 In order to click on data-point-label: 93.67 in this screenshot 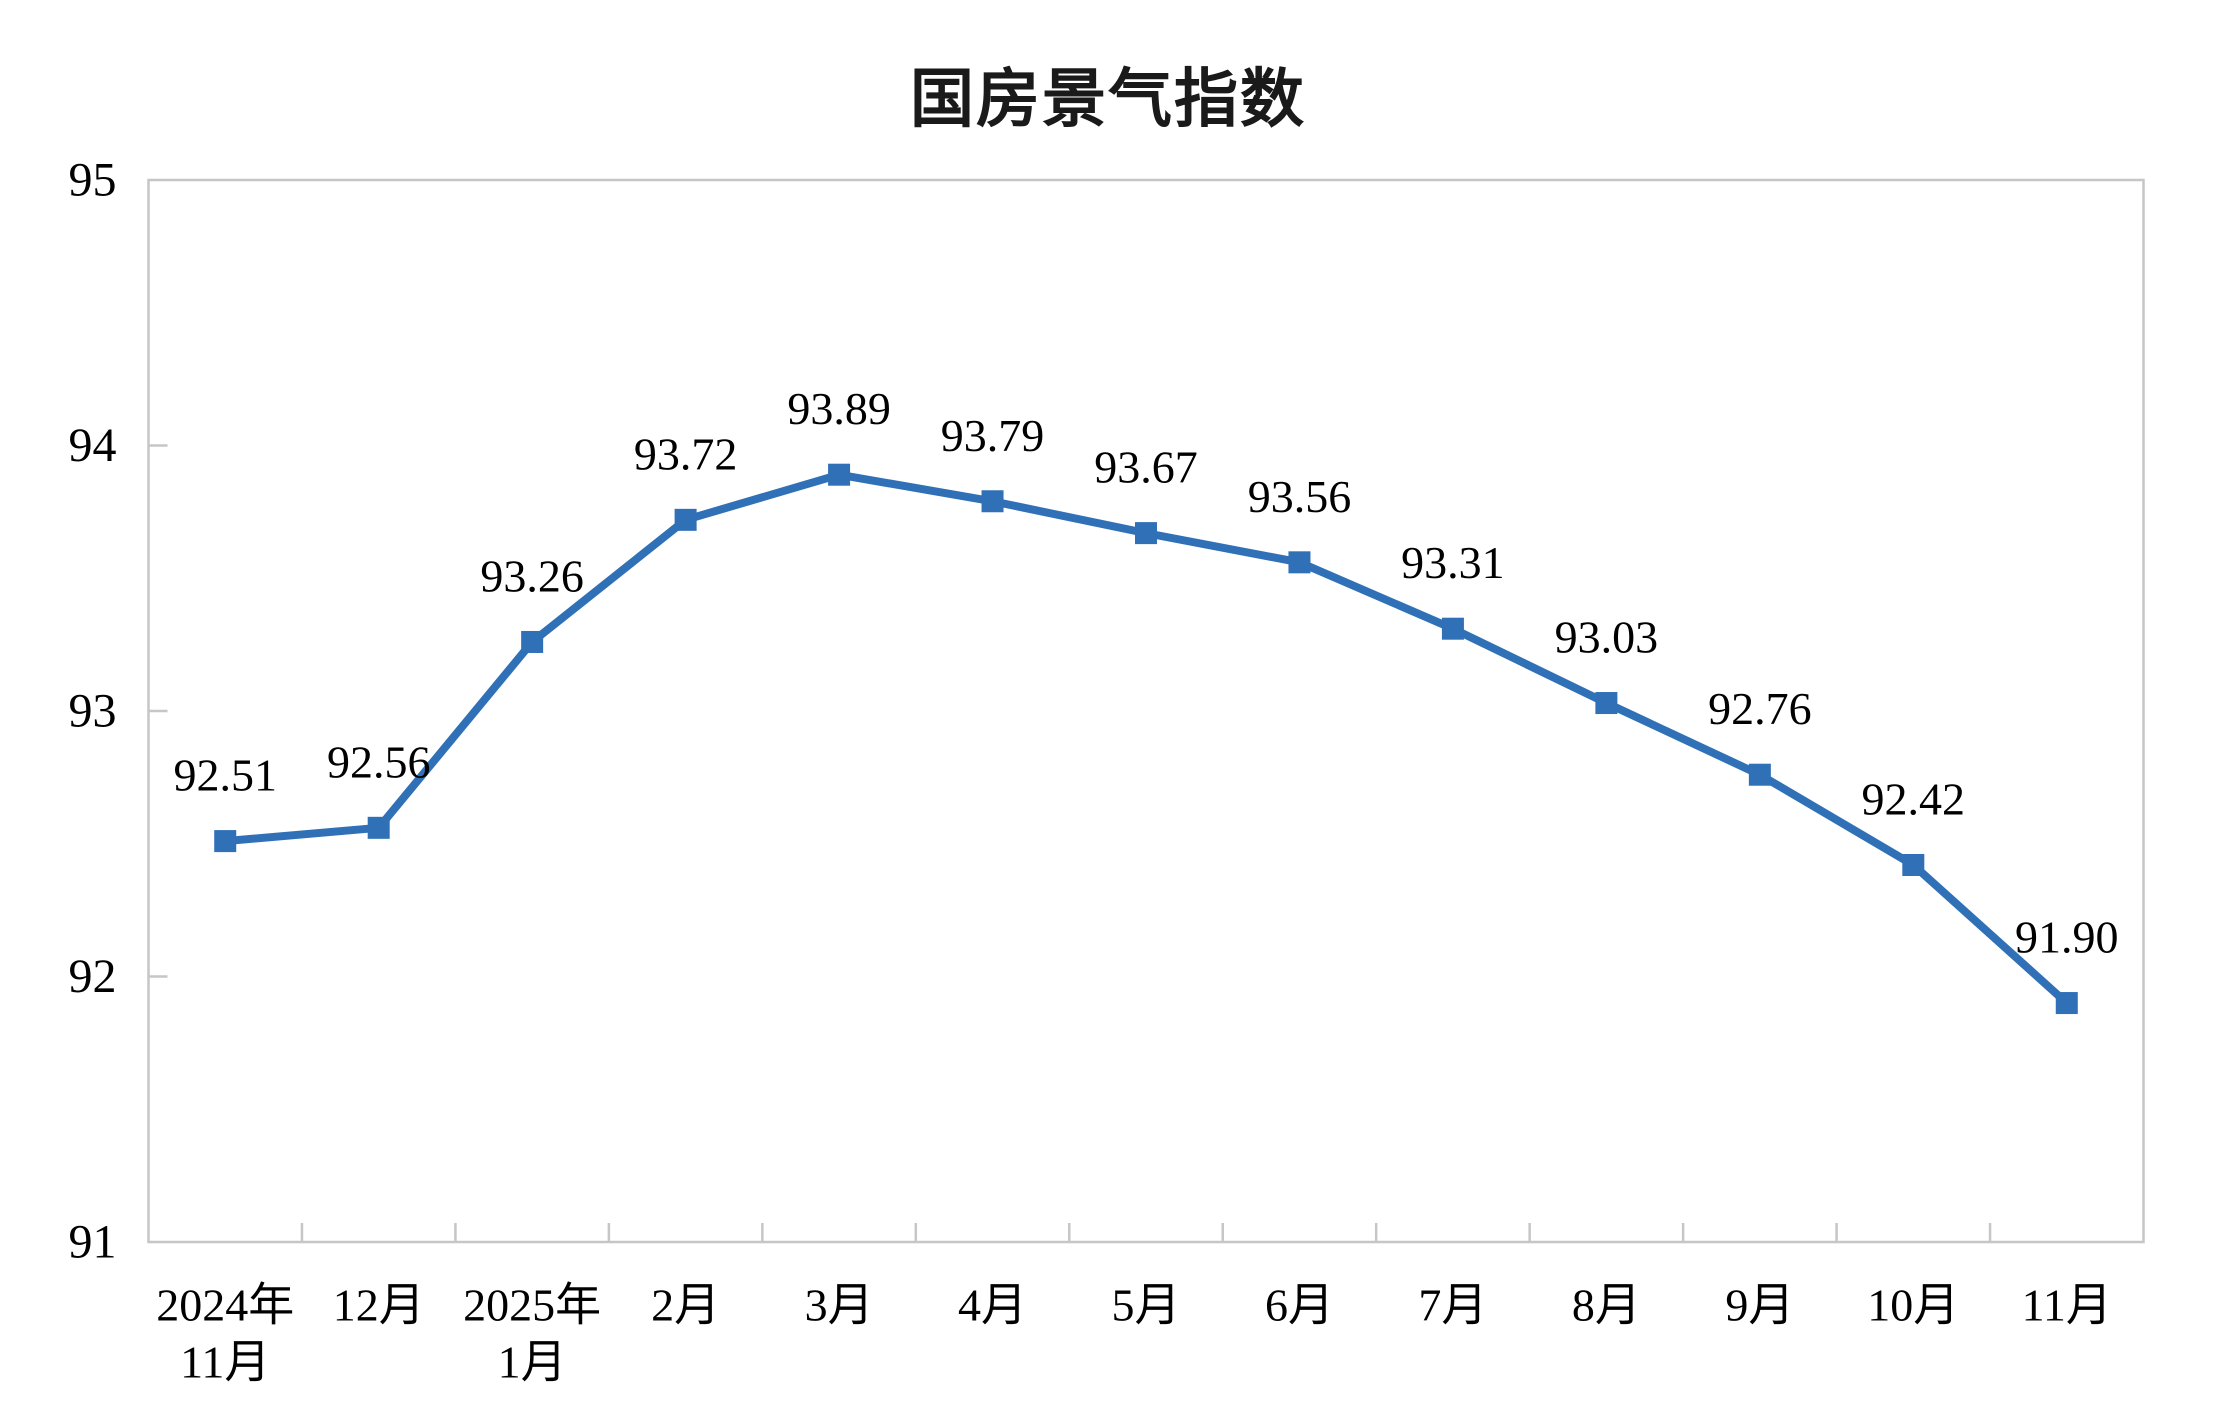, I will do `click(1146, 467)`.